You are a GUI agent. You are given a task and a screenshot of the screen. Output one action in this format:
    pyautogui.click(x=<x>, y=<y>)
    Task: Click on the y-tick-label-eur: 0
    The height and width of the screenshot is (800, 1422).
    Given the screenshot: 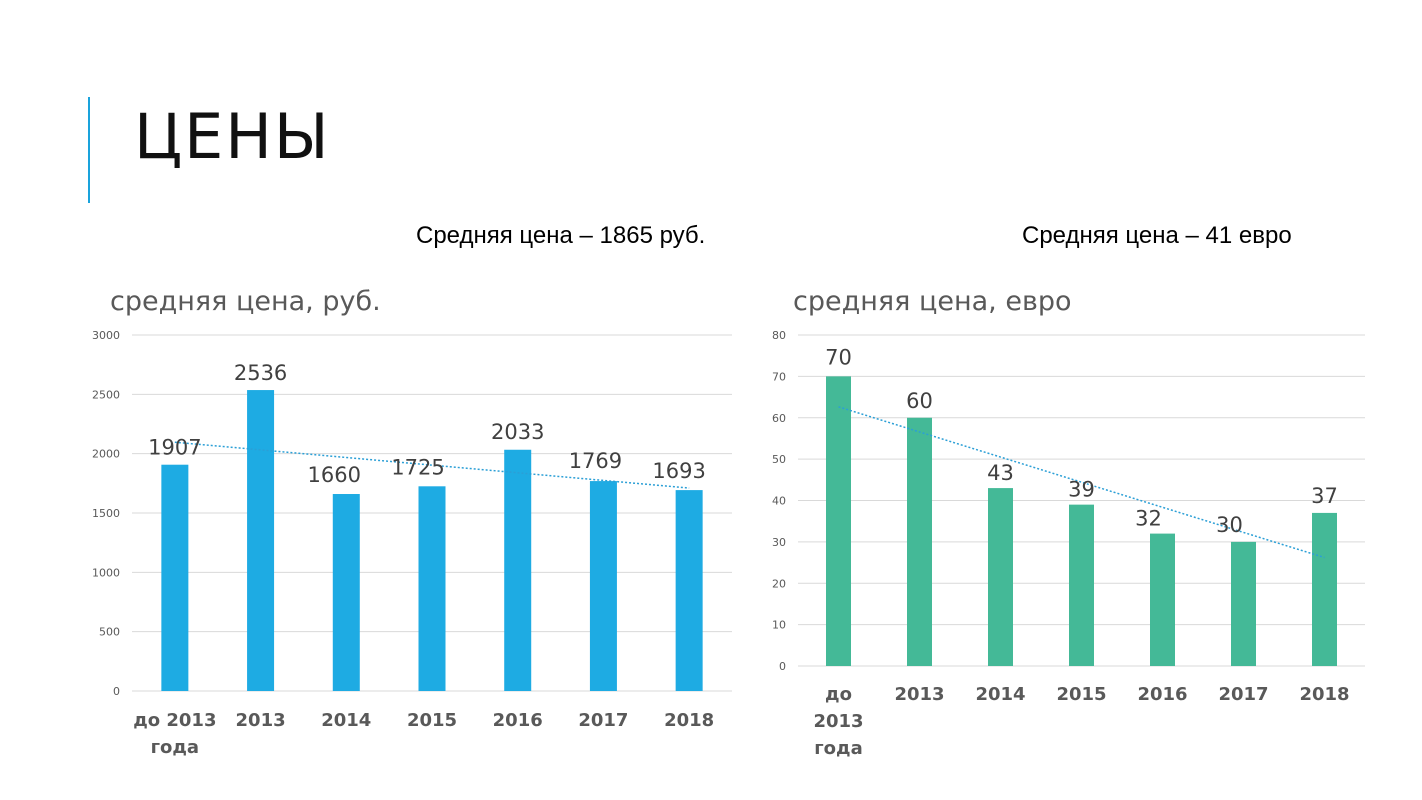 What is the action you would take?
    pyautogui.click(x=782, y=666)
    